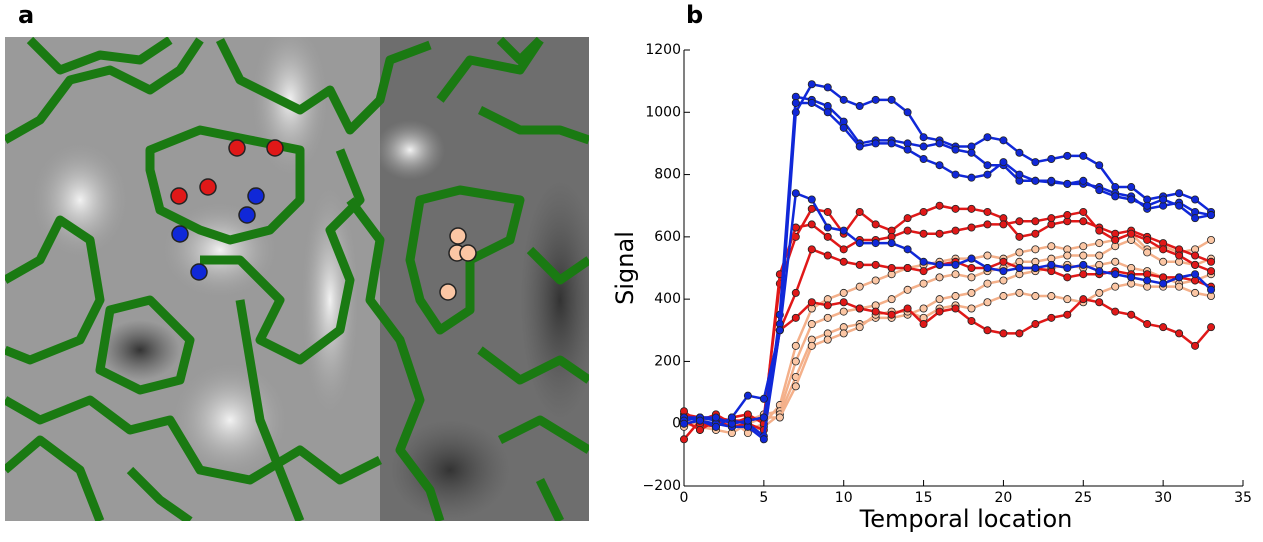  Describe the element at coordinates (966, 519) in the screenshot. I see `x-axis-label: Temporal location` at that location.